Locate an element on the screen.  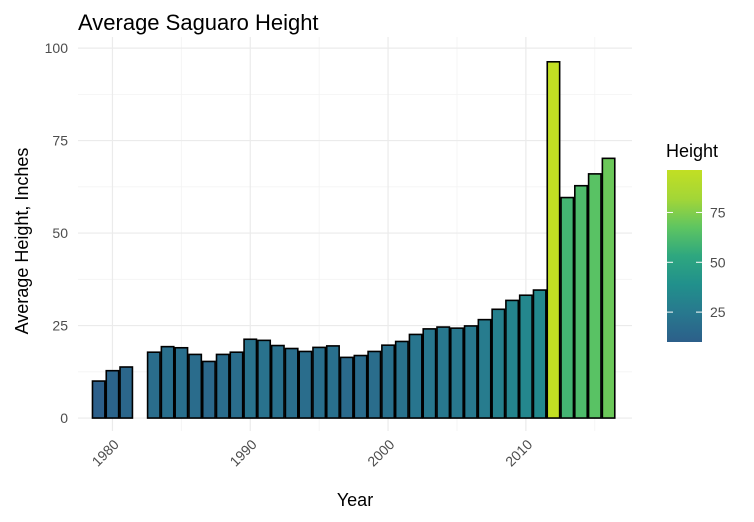
y-tick-label: 0 is located at coordinates (64, 418).